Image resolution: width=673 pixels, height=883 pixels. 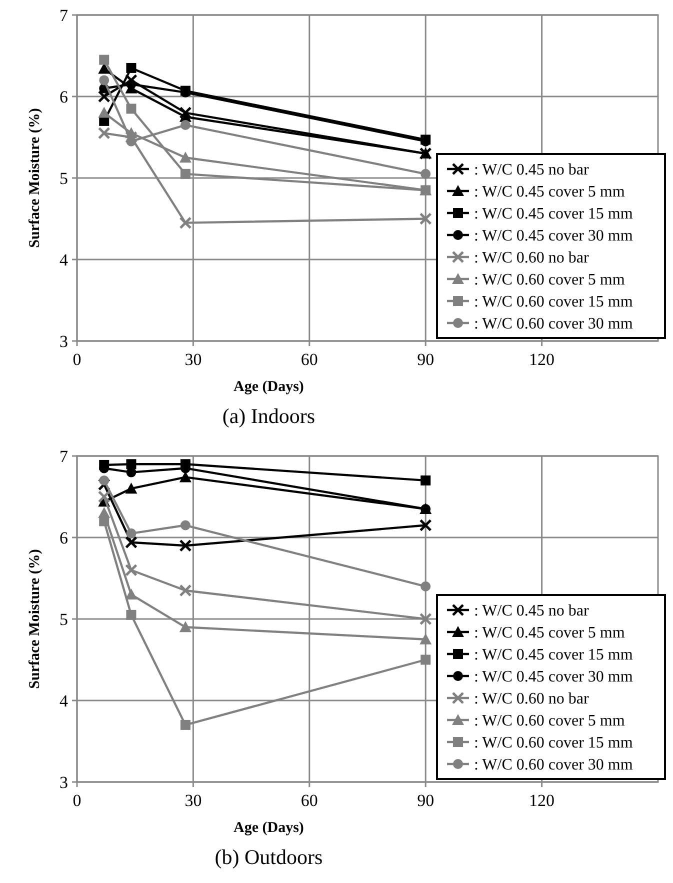 I want to click on text: (b) Outdoors, so click(x=268, y=857).